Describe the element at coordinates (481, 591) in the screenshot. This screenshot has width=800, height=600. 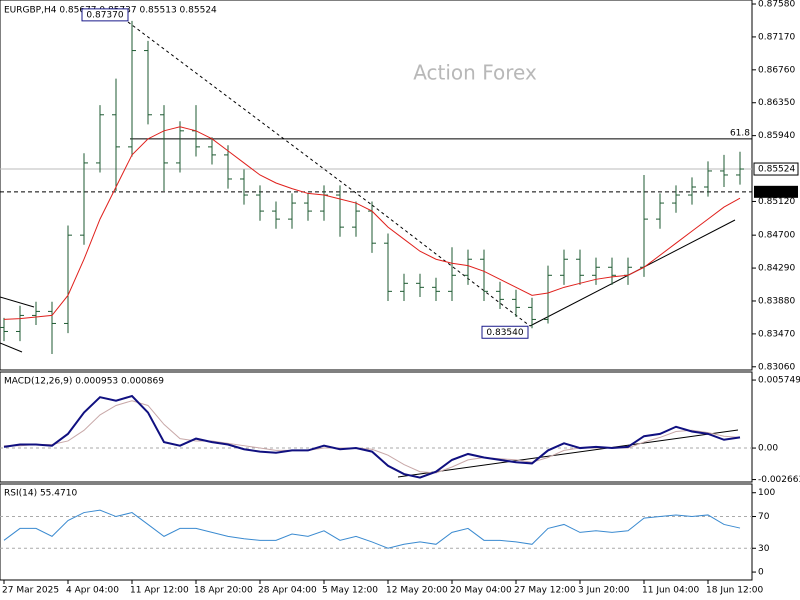
I see `x-tick-label: 20 May 04:00` at that location.